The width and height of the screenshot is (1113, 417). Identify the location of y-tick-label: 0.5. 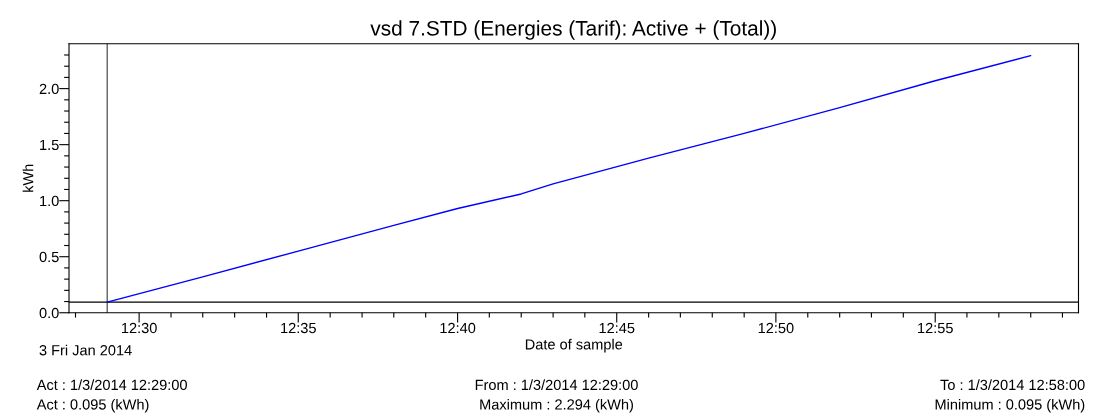
(49, 257).